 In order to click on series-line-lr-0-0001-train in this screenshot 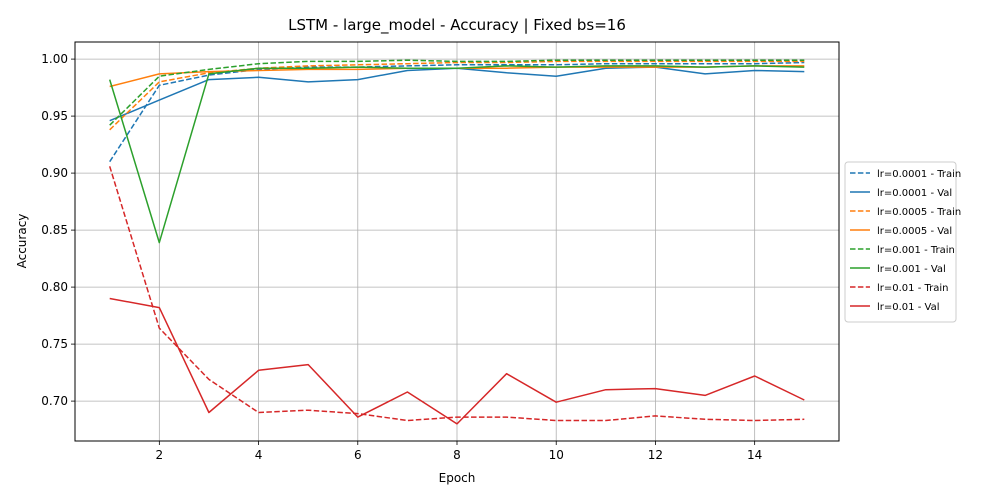, I will do `click(457, 112)`.